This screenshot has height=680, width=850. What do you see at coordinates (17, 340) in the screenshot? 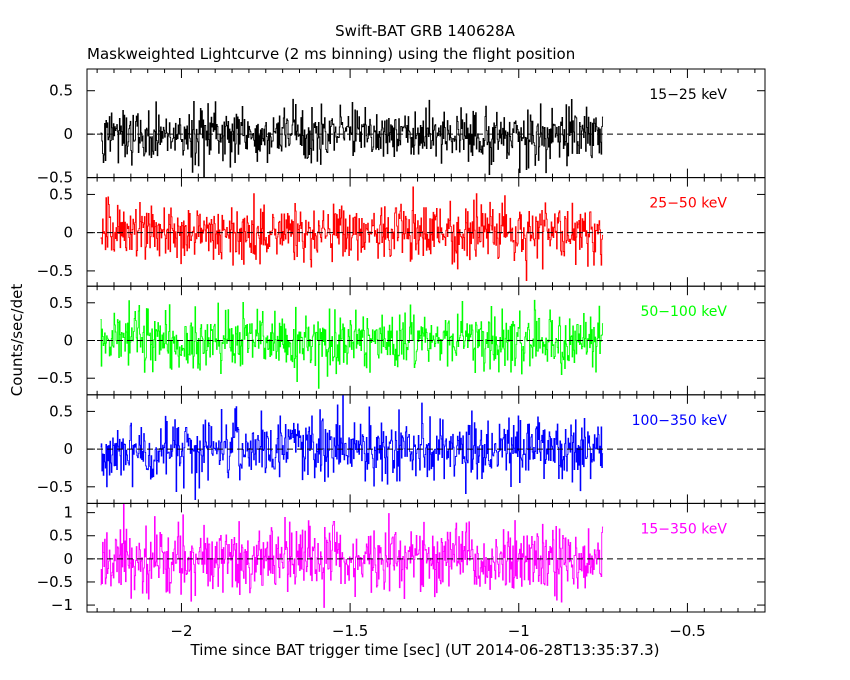
I see `y-axis-label: Counts/sec/det` at bounding box center [17, 340].